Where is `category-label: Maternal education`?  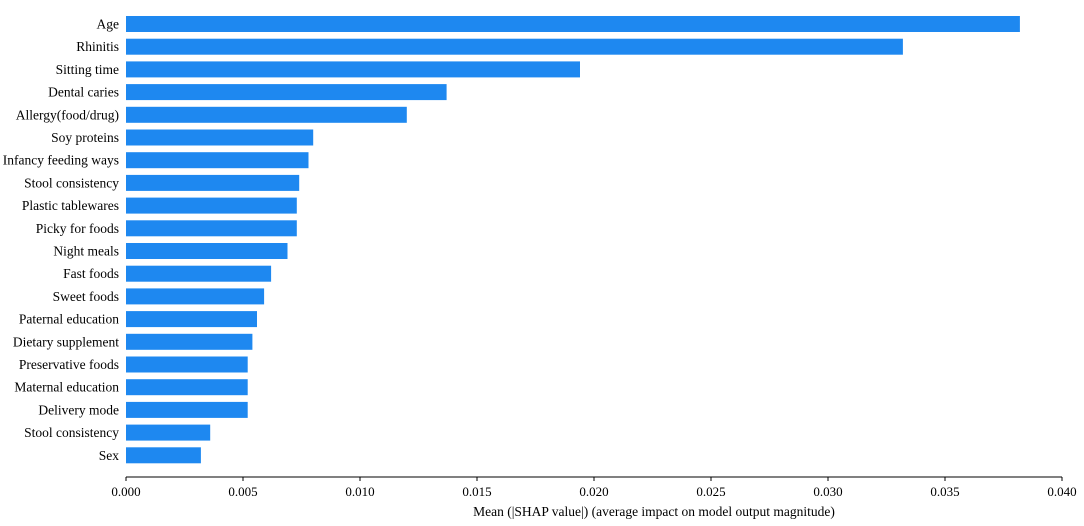
category-label: Maternal education is located at coordinates (66, 387).